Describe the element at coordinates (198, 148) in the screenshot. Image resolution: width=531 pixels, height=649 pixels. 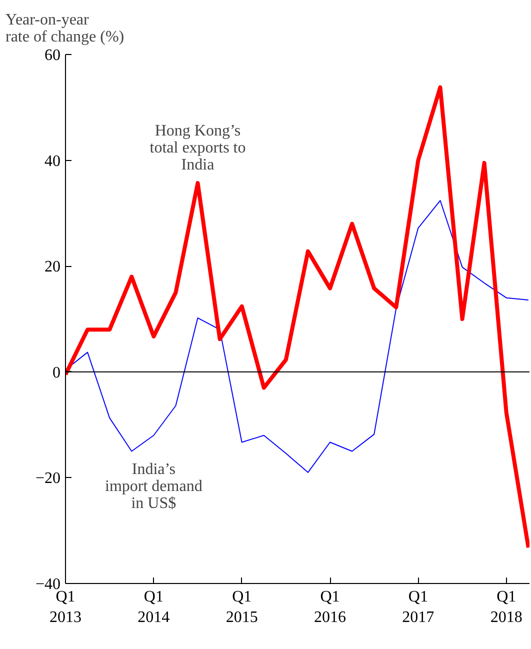
I see `text: Hong Kong’s total exports to India` at that location.